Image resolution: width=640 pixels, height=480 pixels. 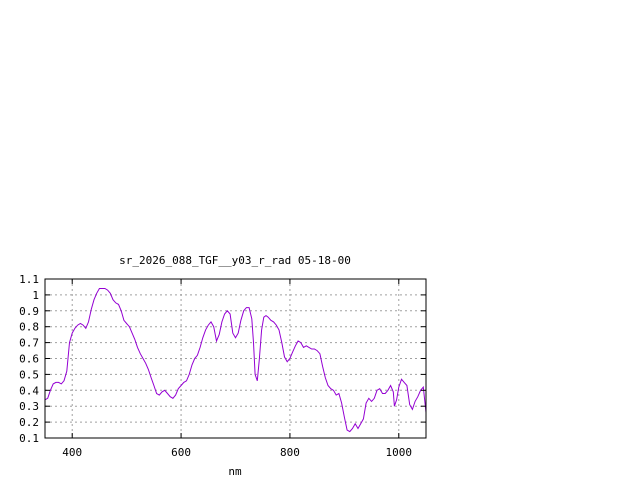 I want to click on y-tick-label: 0.7, so click(x=29, y=343).